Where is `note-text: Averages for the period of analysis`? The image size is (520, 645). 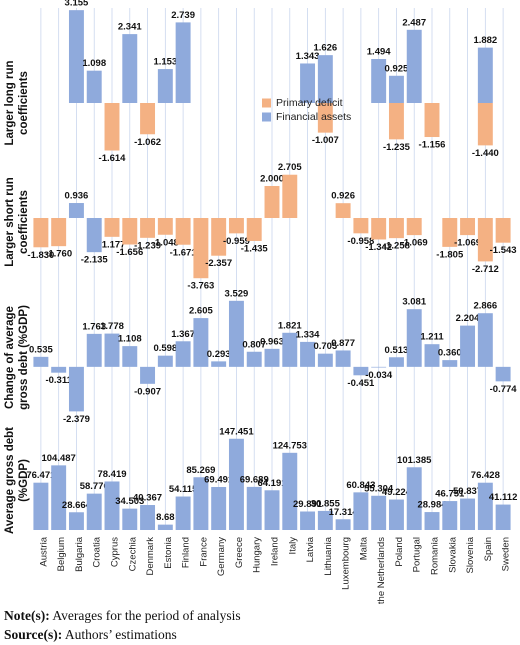 note-text: Averages for the period of analysis is located at coordinates (146, 615).